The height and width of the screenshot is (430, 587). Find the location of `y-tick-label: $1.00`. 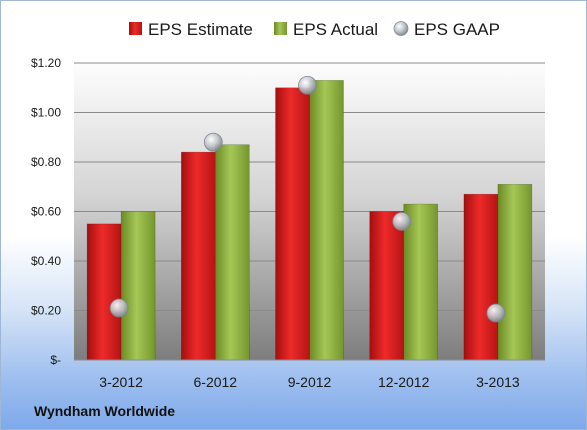

y-tick-label: $1.00 is located at coordinates (46, 113).